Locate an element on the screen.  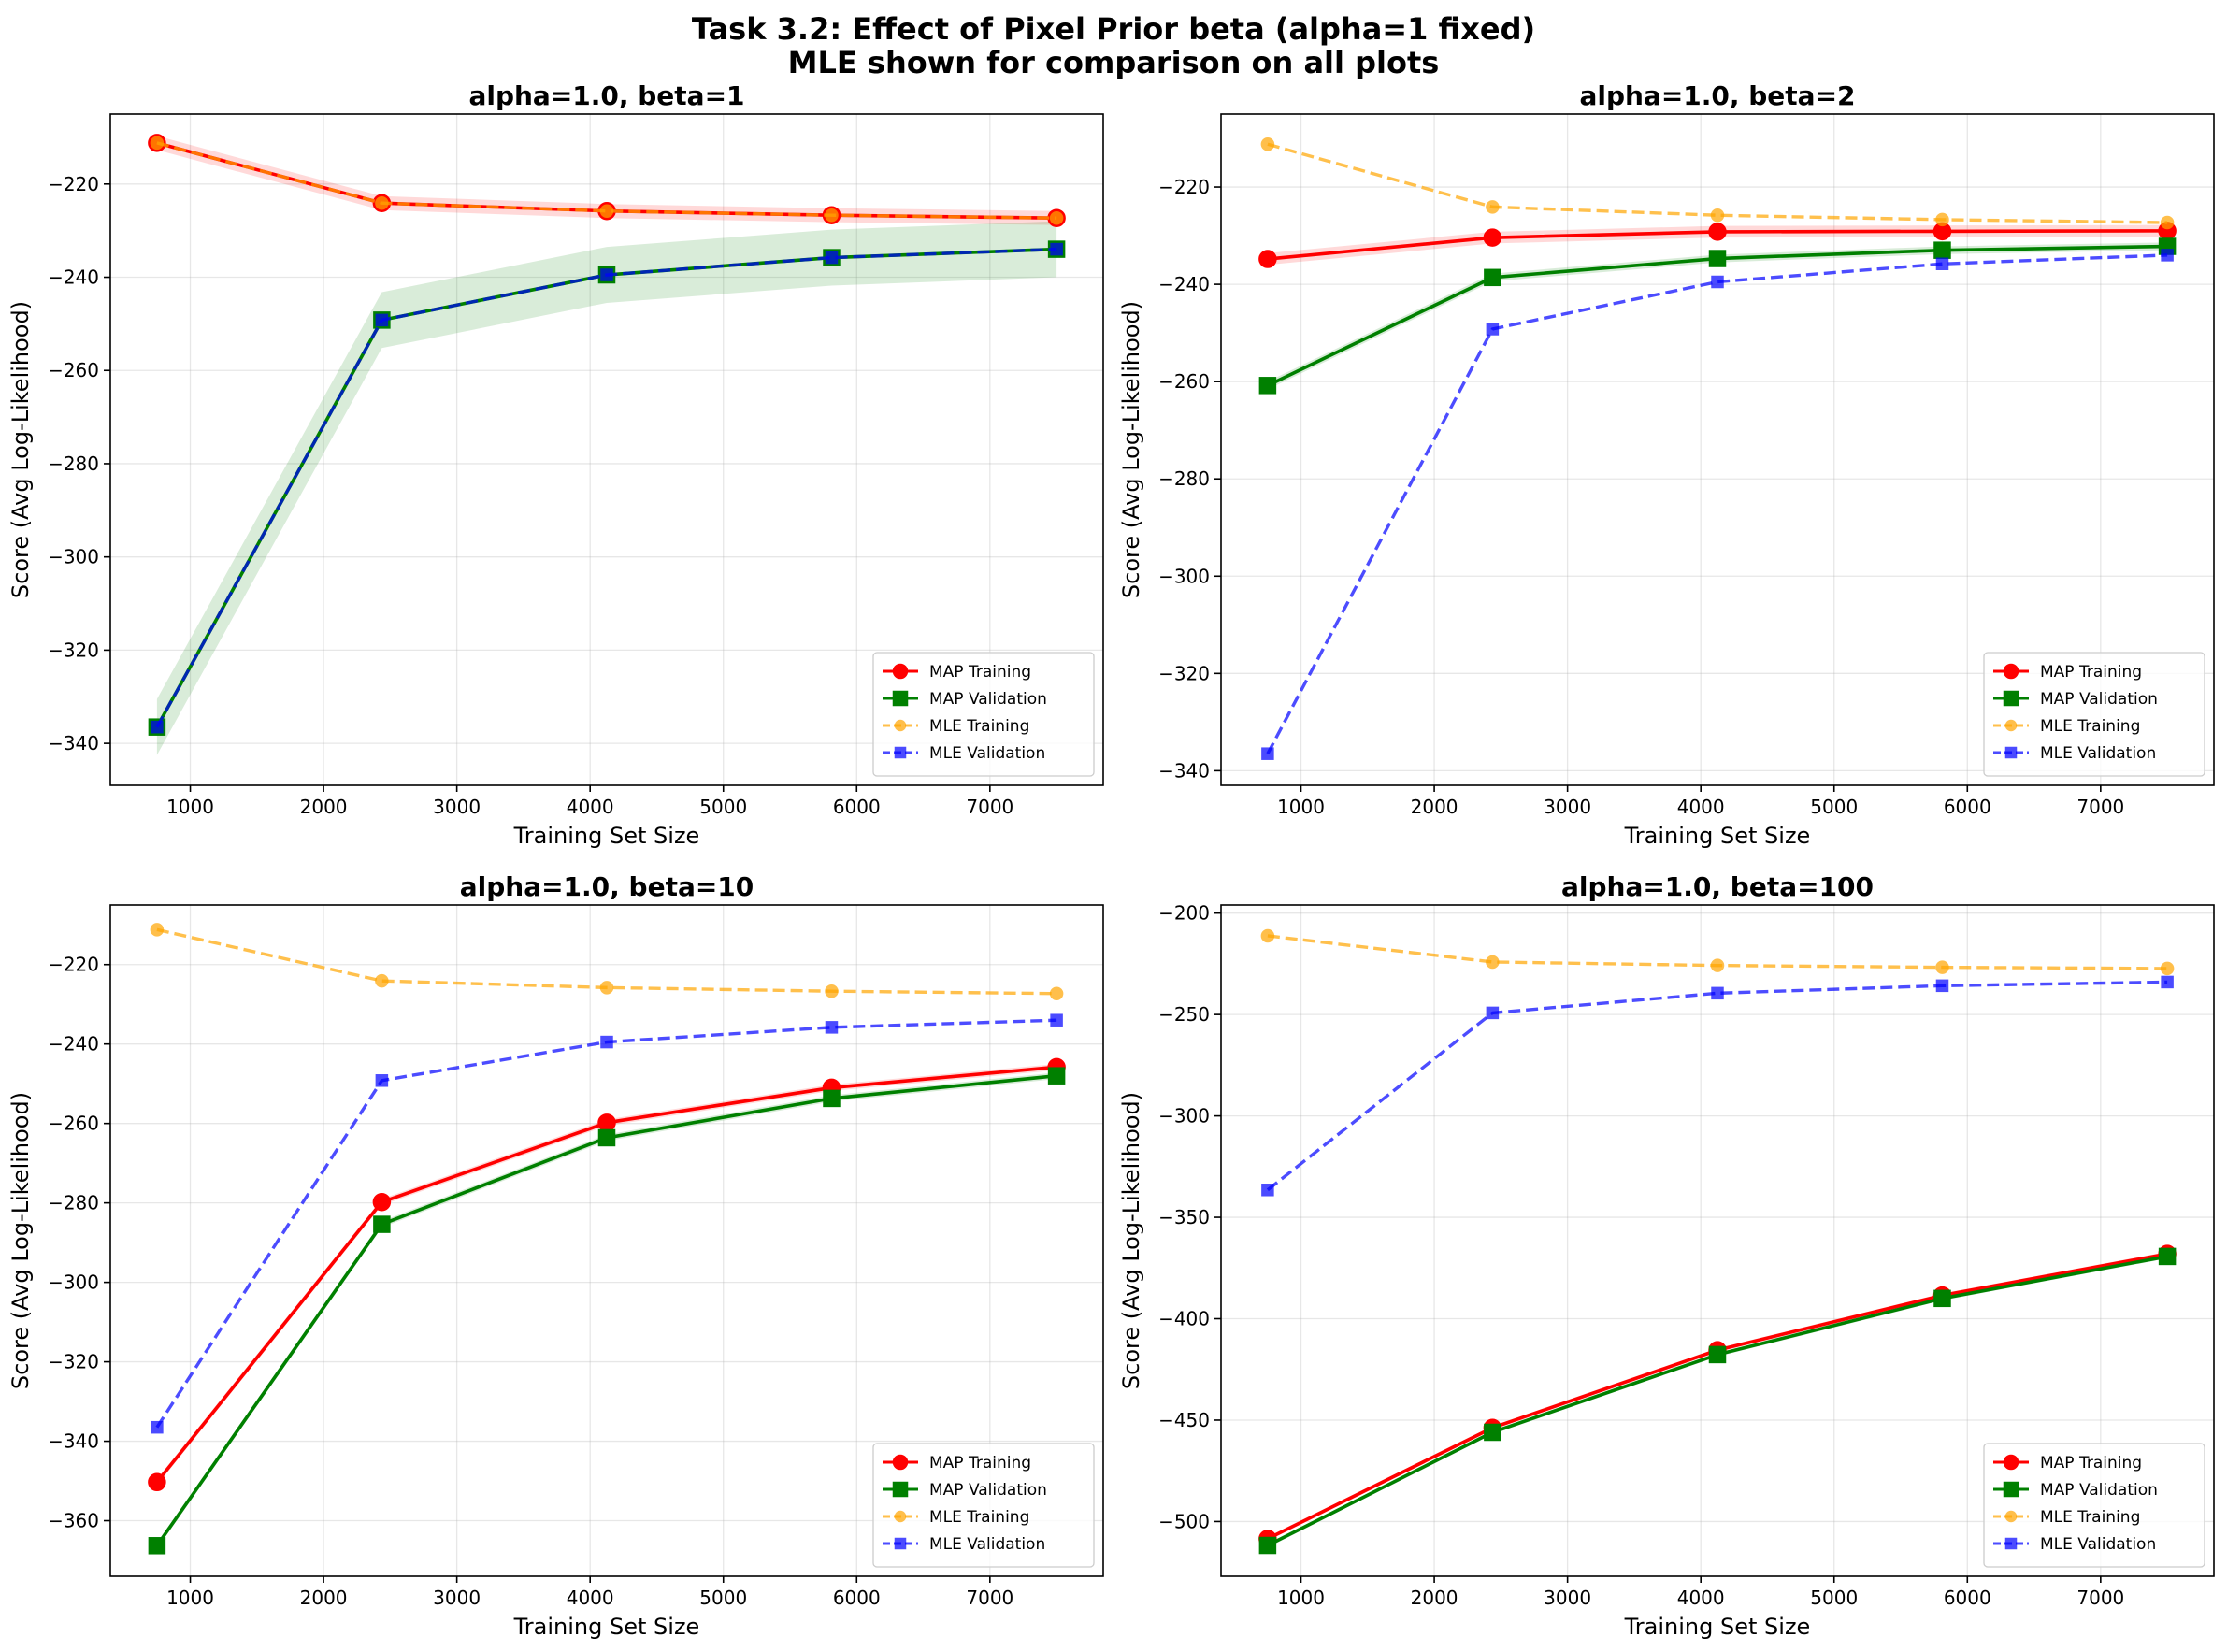
y-tick-label: −250 is located at coordinates (1184, 1014).